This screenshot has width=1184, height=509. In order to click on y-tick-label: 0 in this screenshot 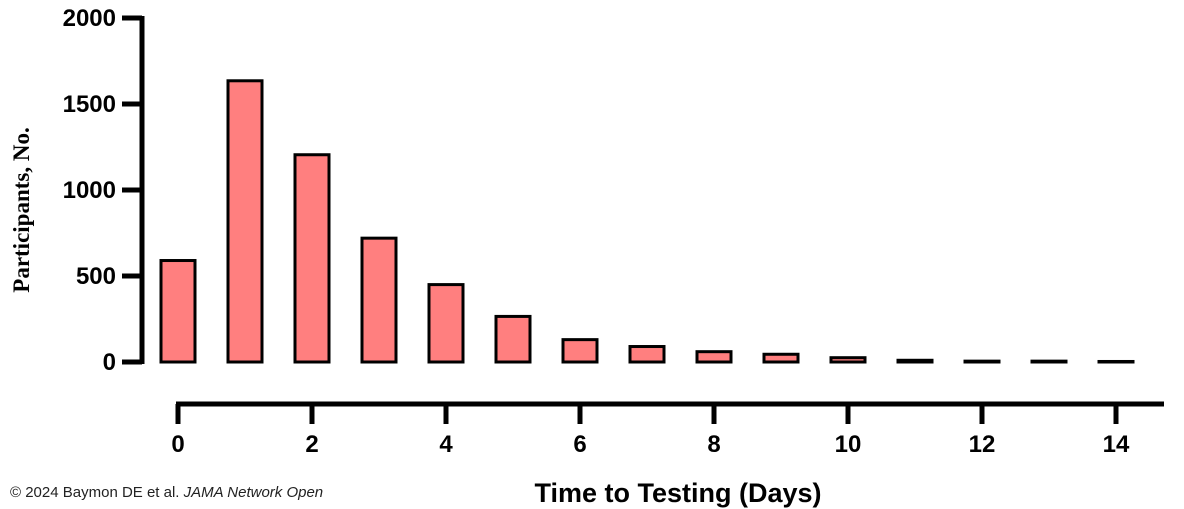, I will do `click(109, 362)`.